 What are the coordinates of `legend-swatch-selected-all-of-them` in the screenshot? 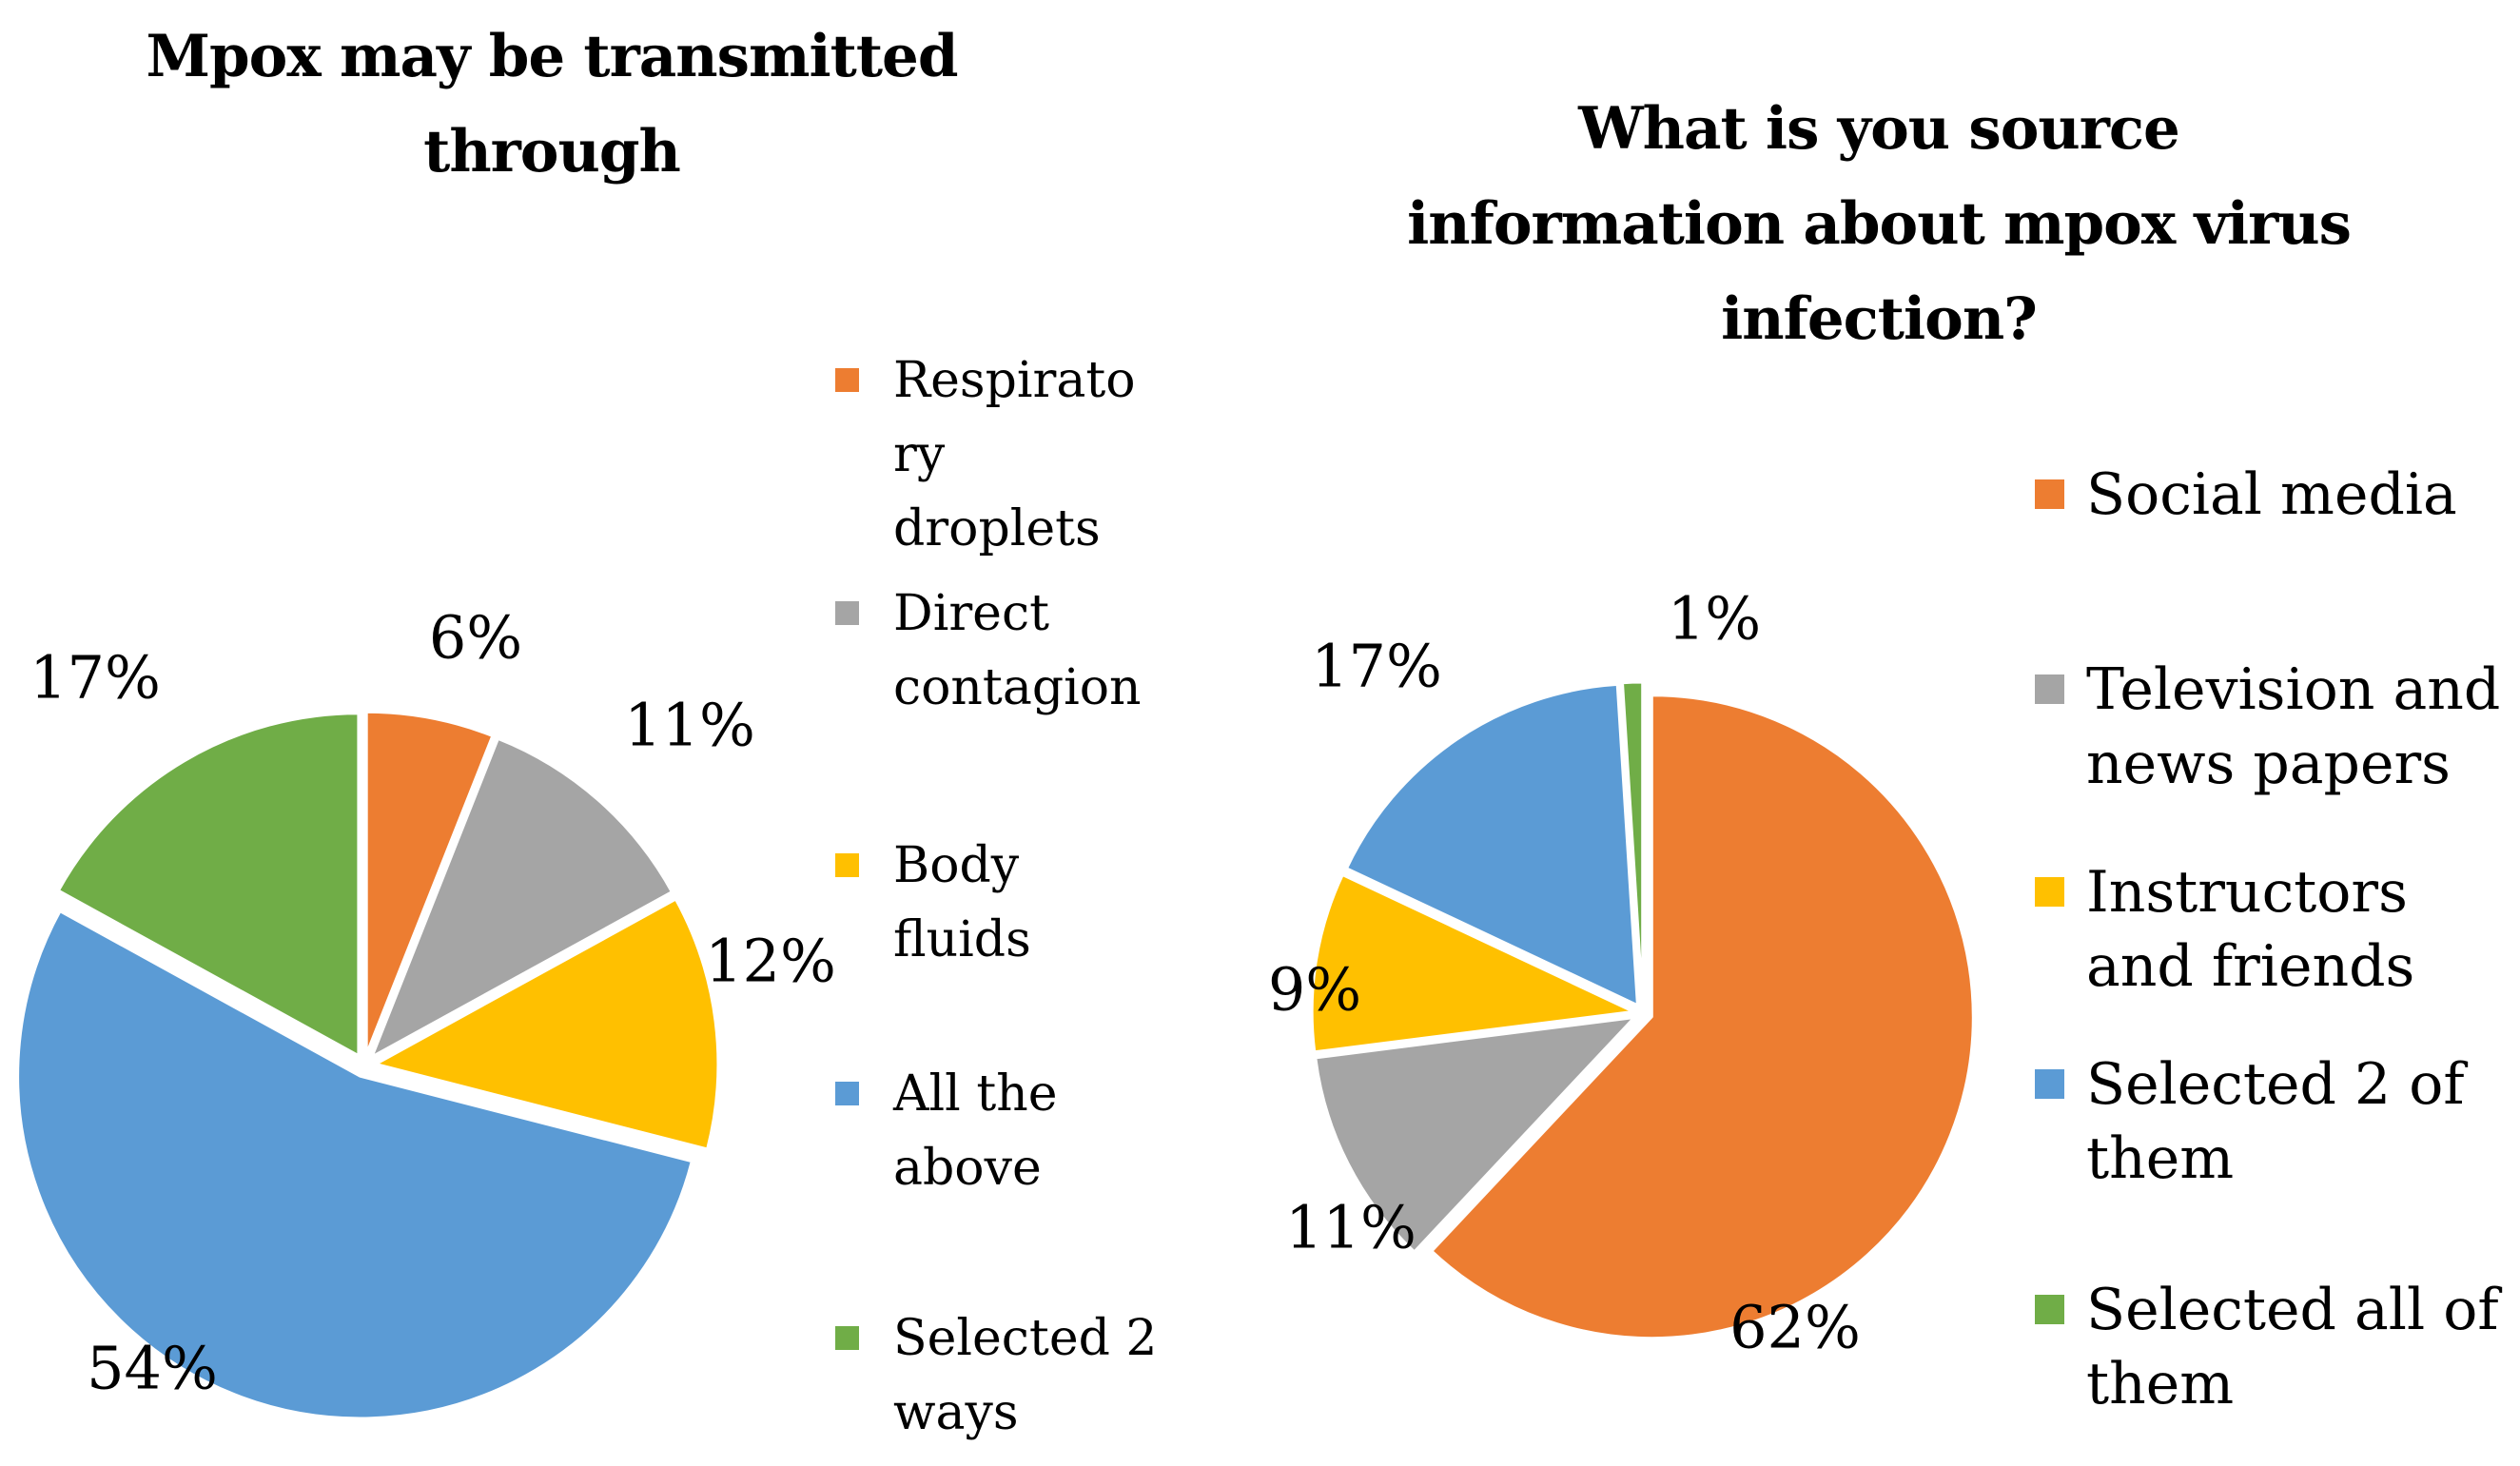 It's located at (2049, 1309).